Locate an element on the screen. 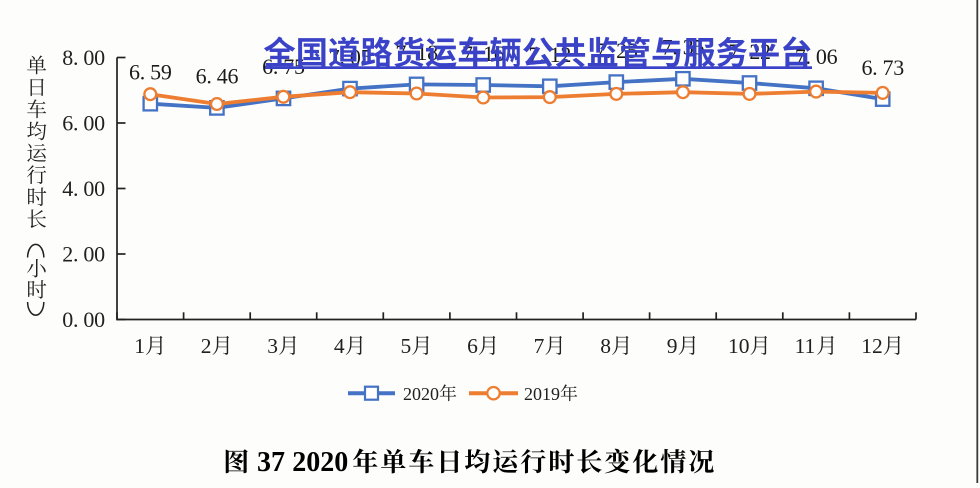  svg-text: 6. 46 is located at coordinates (217, 76).